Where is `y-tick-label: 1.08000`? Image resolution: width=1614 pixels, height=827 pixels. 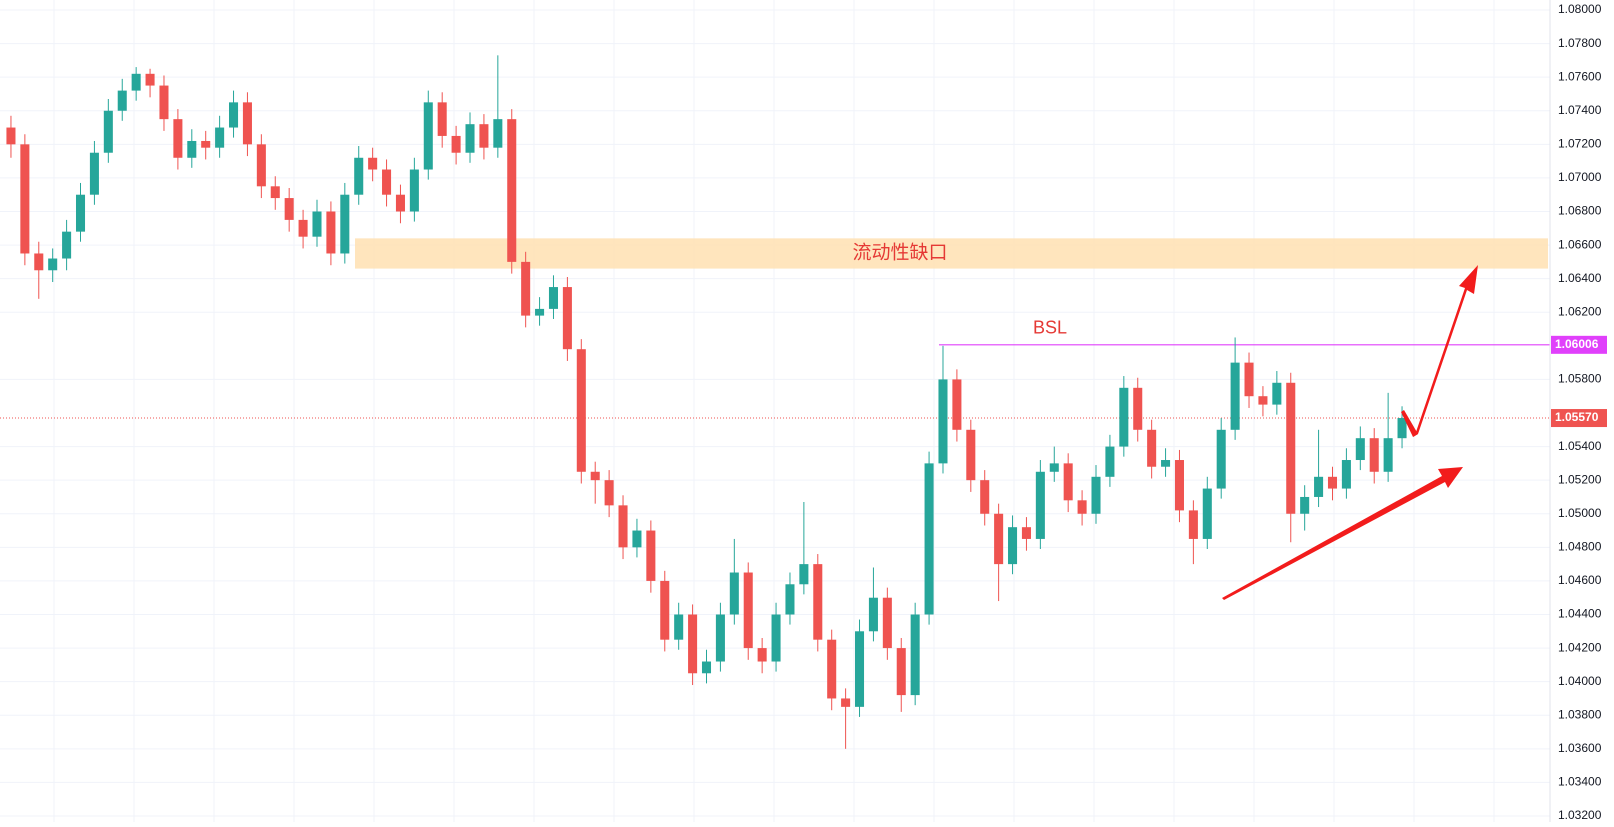 y-tick-label: 1.08000 is located at coordinates (1580, 9).